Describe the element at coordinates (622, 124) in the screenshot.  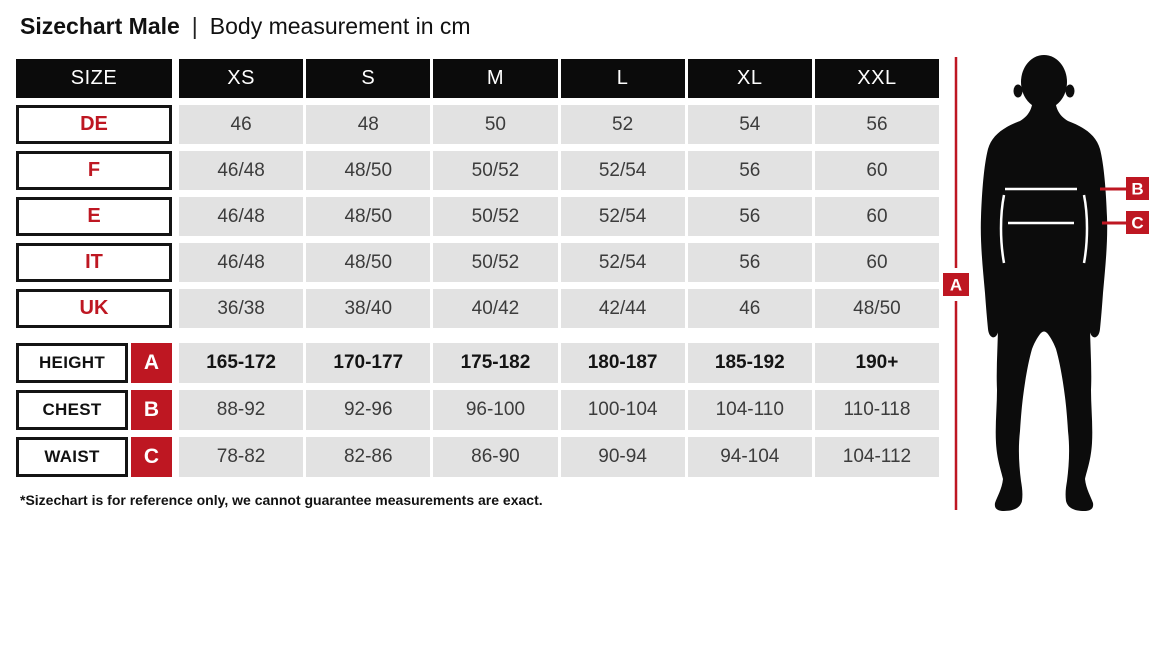
I see `cell-de-l: 52` at that location.